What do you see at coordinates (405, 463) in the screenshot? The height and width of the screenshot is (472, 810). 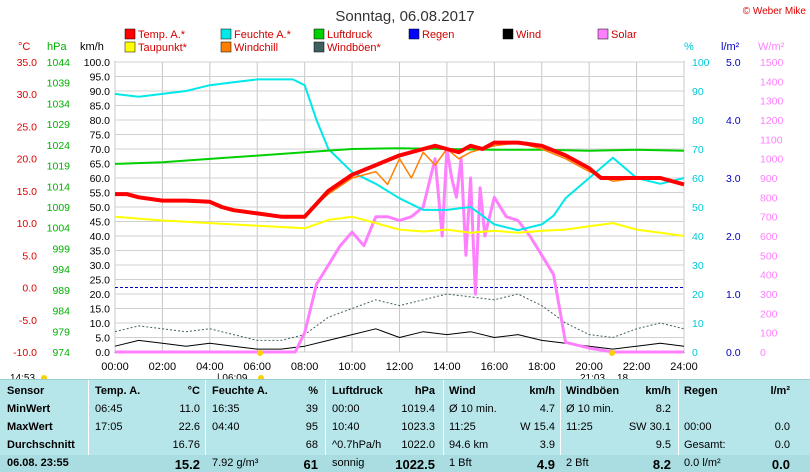 I see `current-row-bg` at bounding box center [405, 463].